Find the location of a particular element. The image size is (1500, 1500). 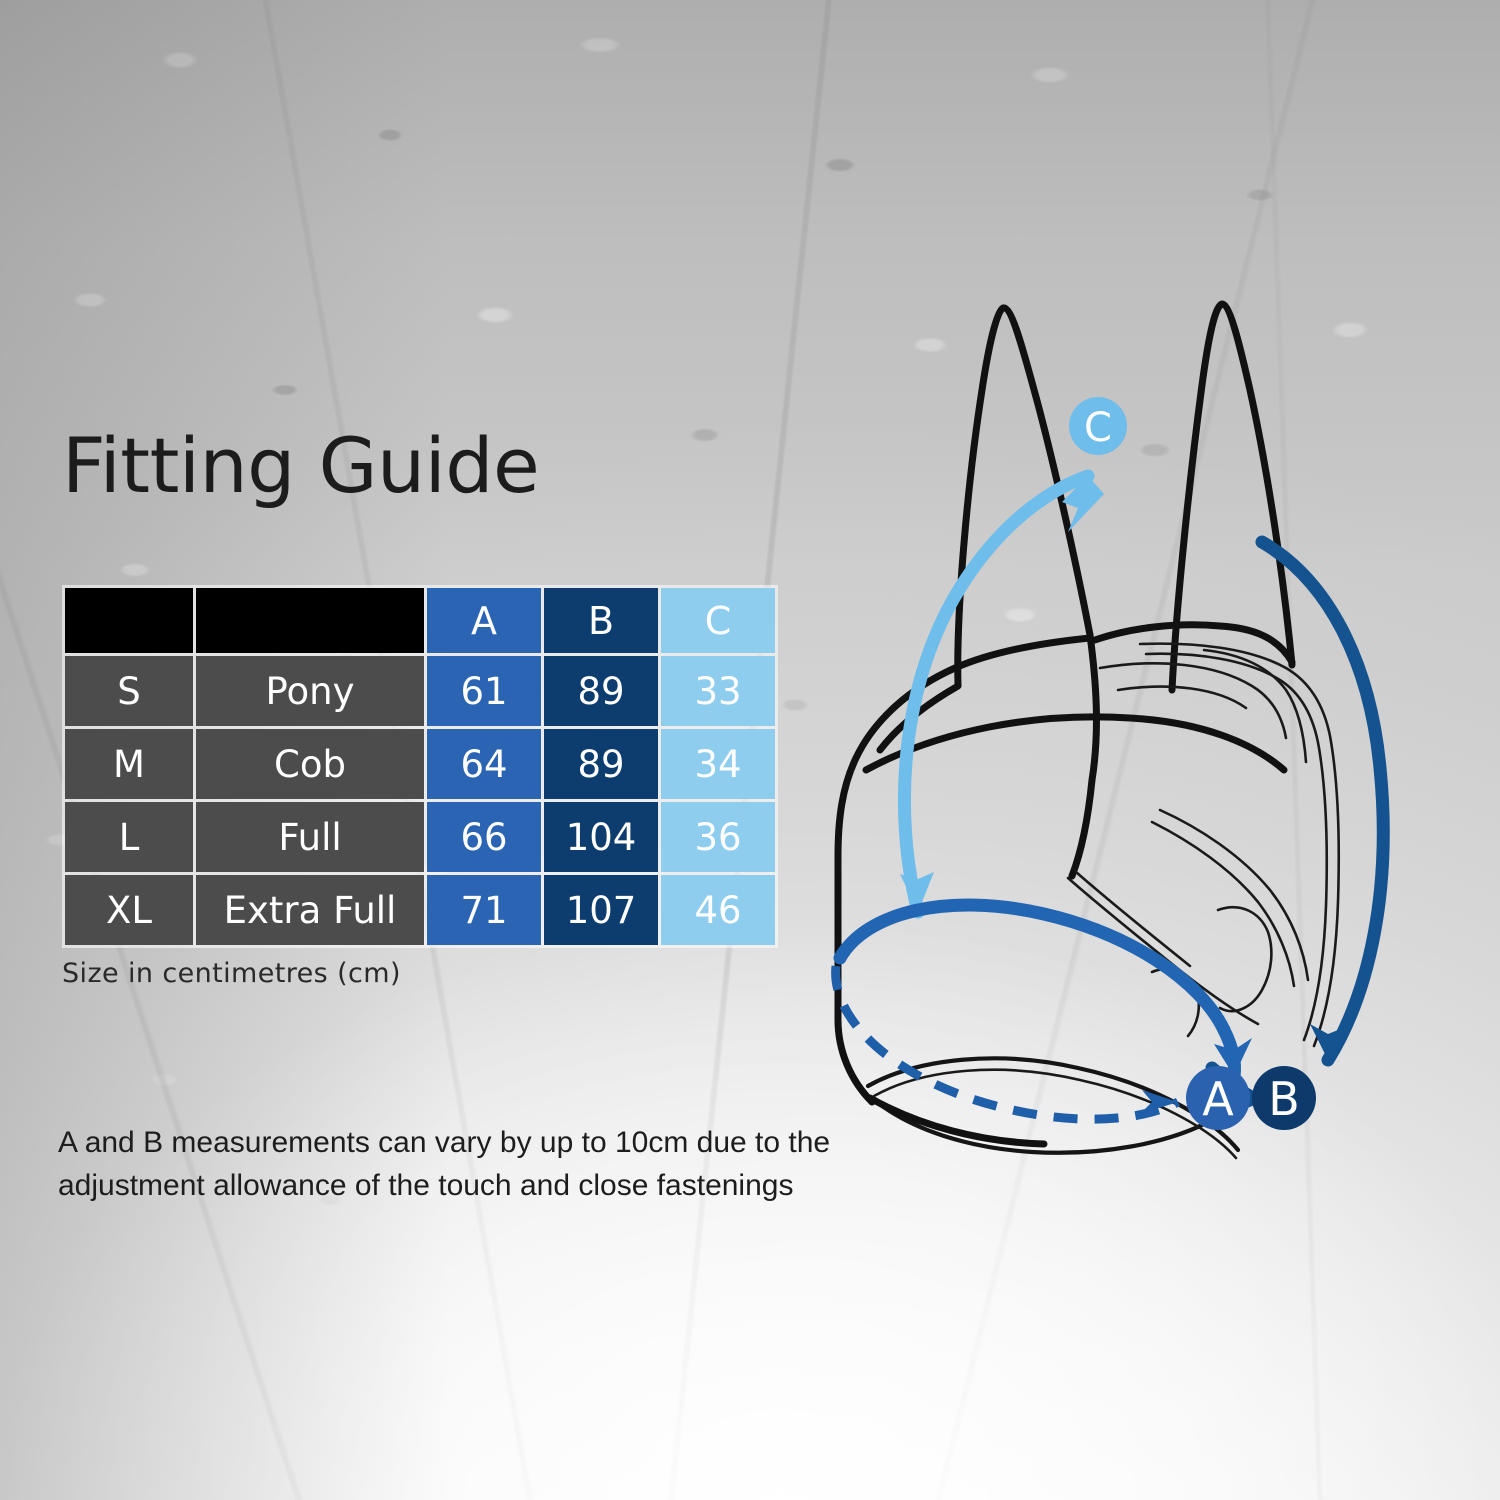

header-column-b: B is located at coordinates (601, 620).